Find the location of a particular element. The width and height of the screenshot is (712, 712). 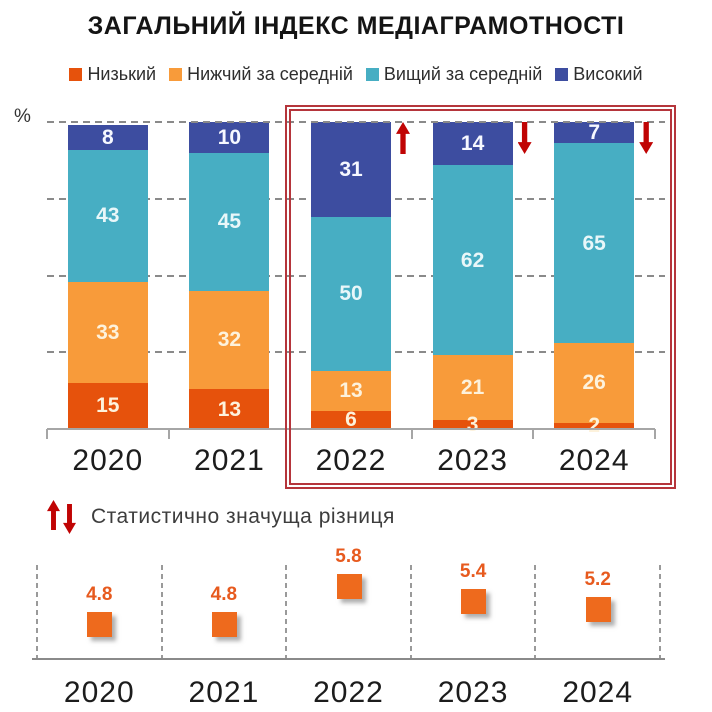

legend-item-1: Низький is located at coordinates (112, 74).